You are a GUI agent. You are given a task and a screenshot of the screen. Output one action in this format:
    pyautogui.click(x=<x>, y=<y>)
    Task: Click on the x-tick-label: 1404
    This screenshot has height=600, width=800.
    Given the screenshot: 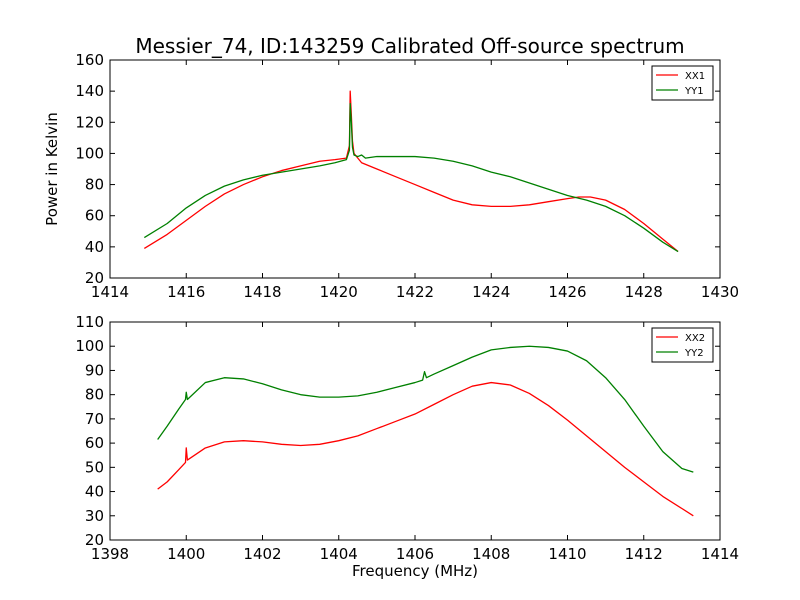 What is the action you would take?
    pyautogui.click(x=339, y=554)
    